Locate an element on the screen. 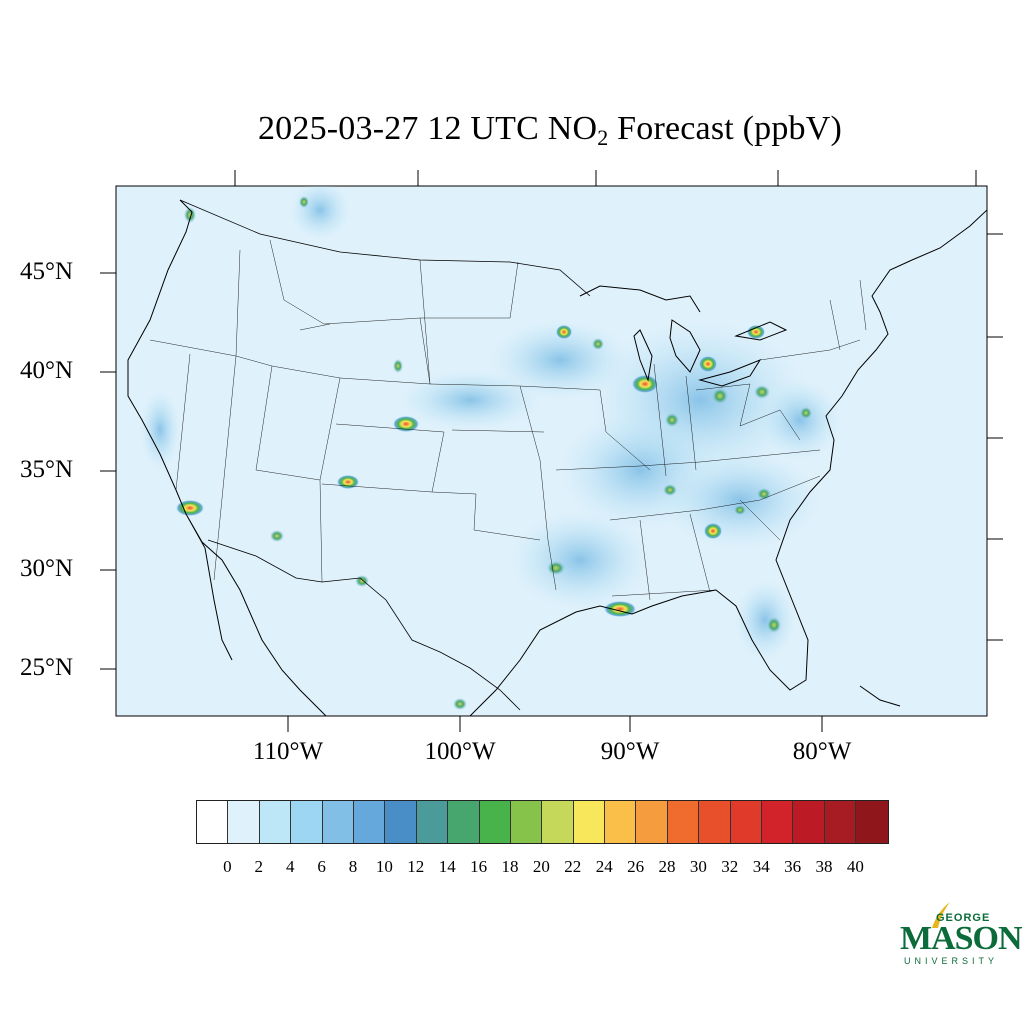  colorbar-tick-label: 8 is located at coordinates (353, 866).